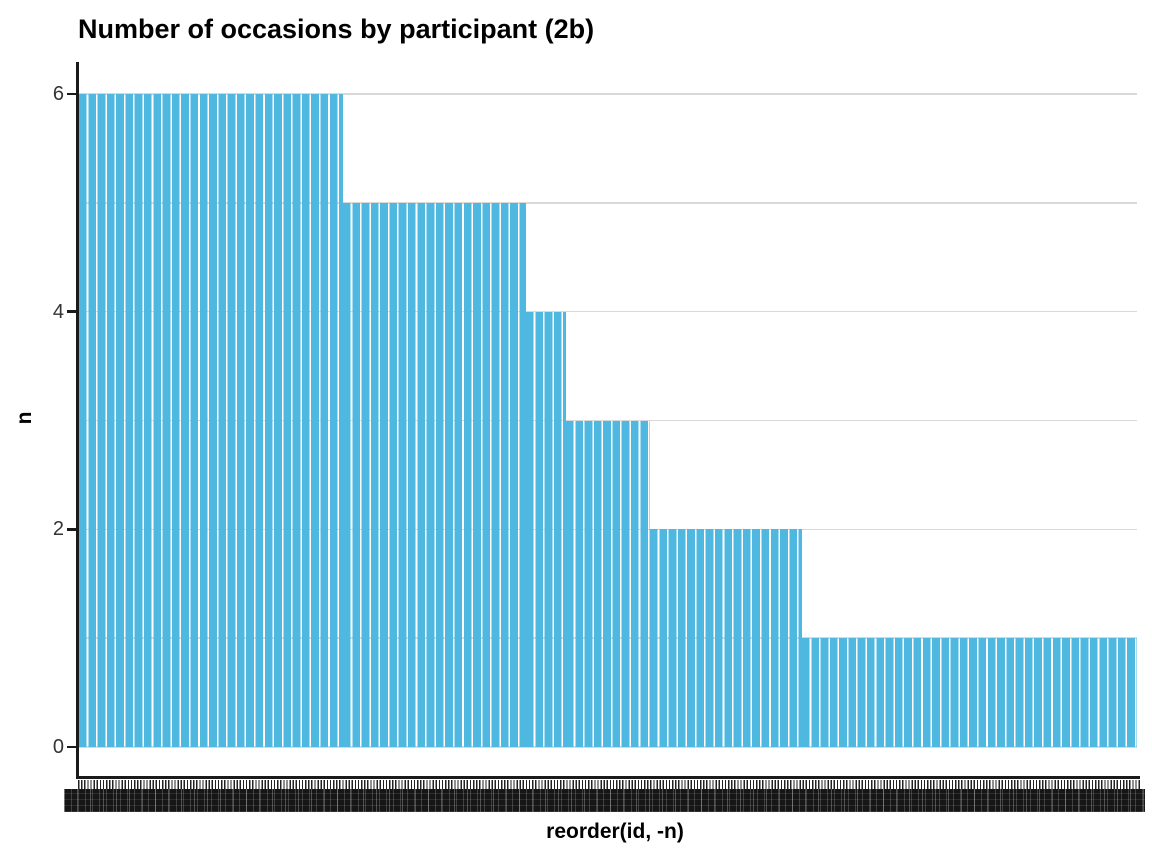 This screenshot has width=1152, height=864. I want to click on bar-segment-n2, so click(726, 638).